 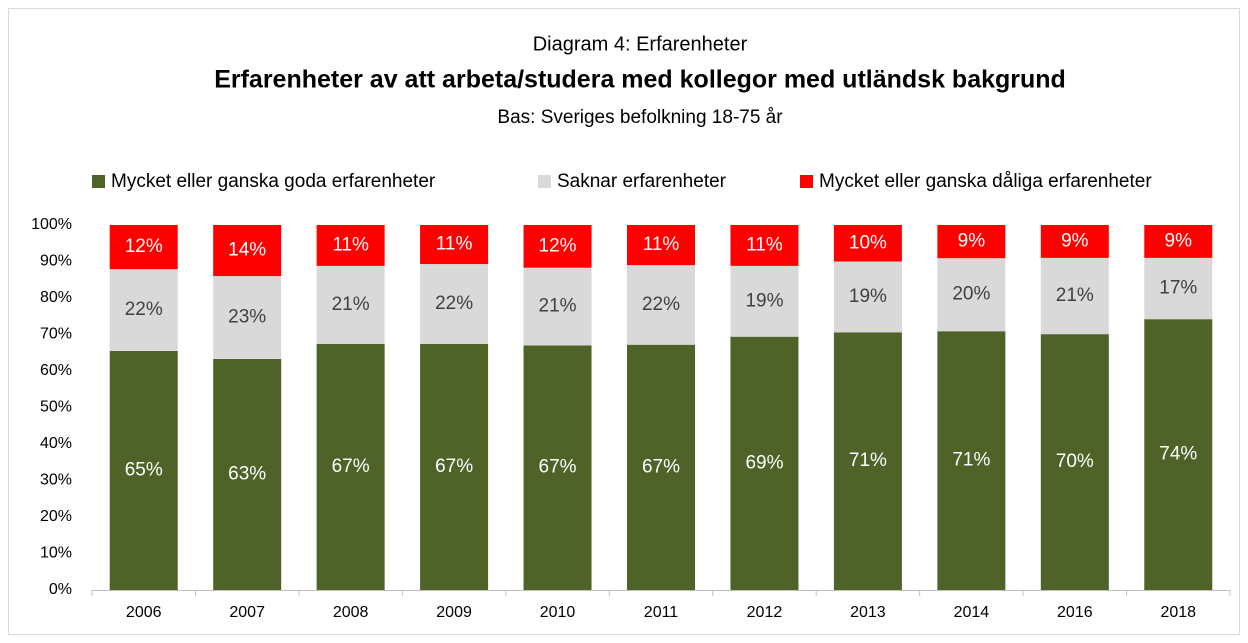 I want to click on data-label: 23%, so click(x=247, y=317).